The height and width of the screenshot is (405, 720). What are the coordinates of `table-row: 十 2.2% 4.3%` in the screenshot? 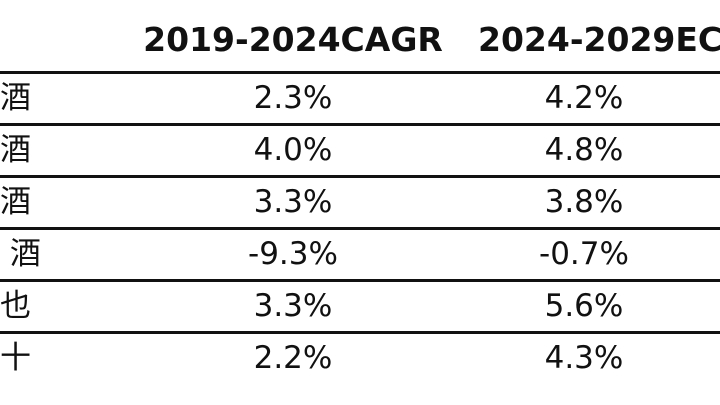 It's located at (360, 360).